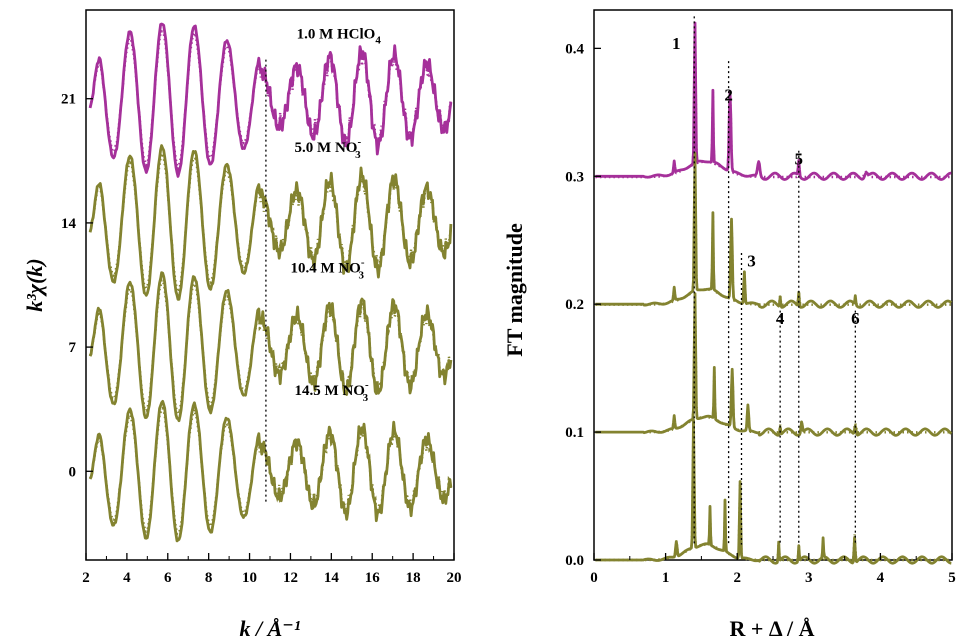 Image resolution: width=958 pixels, height=641 pixels. Describe the element at coordinates (378, 40) in the screenshot. I see `series-label-subscript: 4` at that location.